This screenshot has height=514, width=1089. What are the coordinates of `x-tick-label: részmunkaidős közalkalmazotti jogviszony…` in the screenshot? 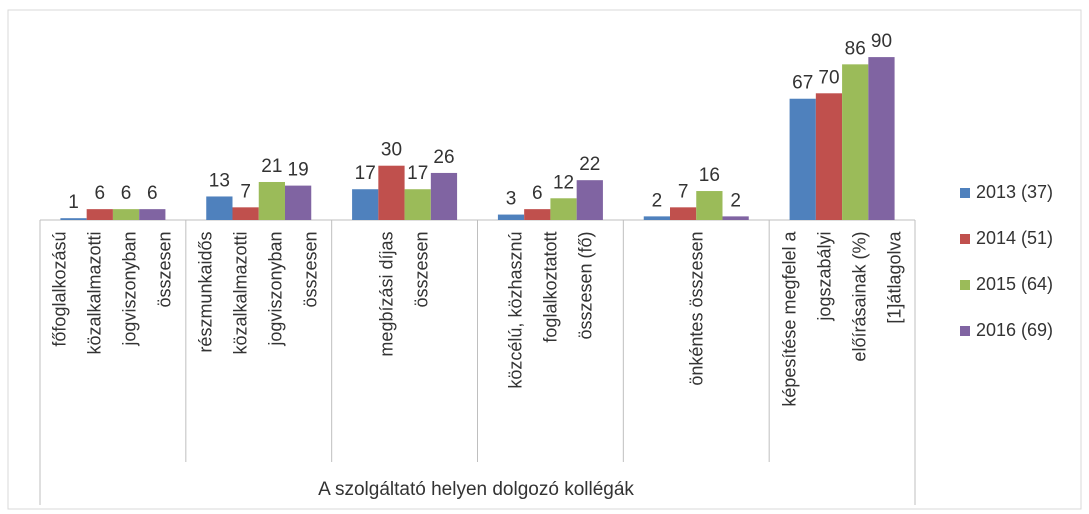 It's located at (259, 345).